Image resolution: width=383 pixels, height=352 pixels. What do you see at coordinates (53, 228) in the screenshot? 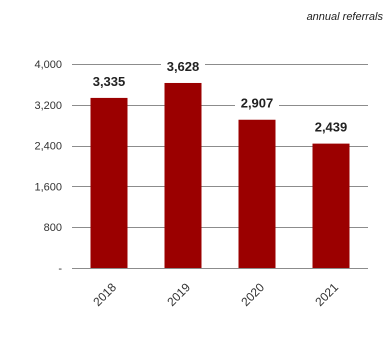
I see `y-tick-label: 800` at bounding box center [53, 228].